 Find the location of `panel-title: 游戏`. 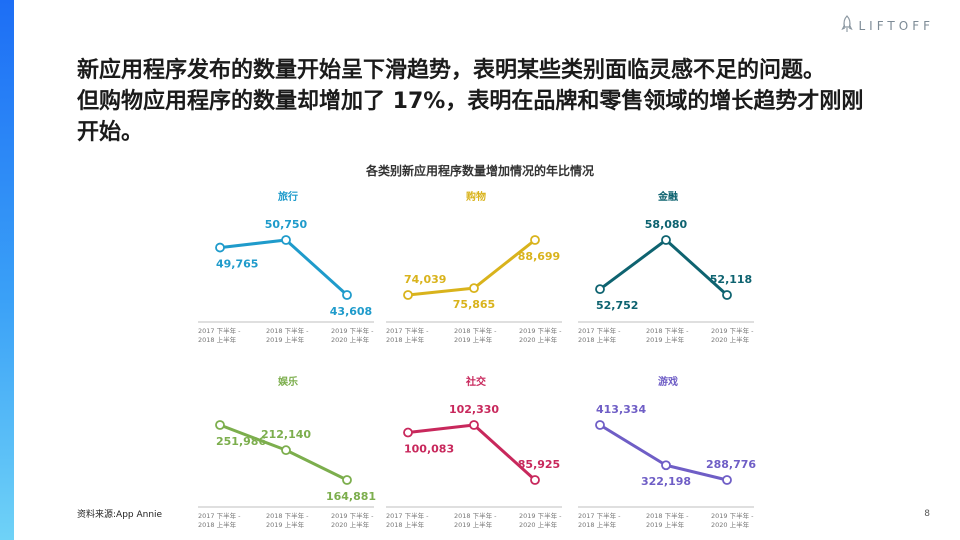

panel-title: 游戏 is located at coordinates (668, 382).